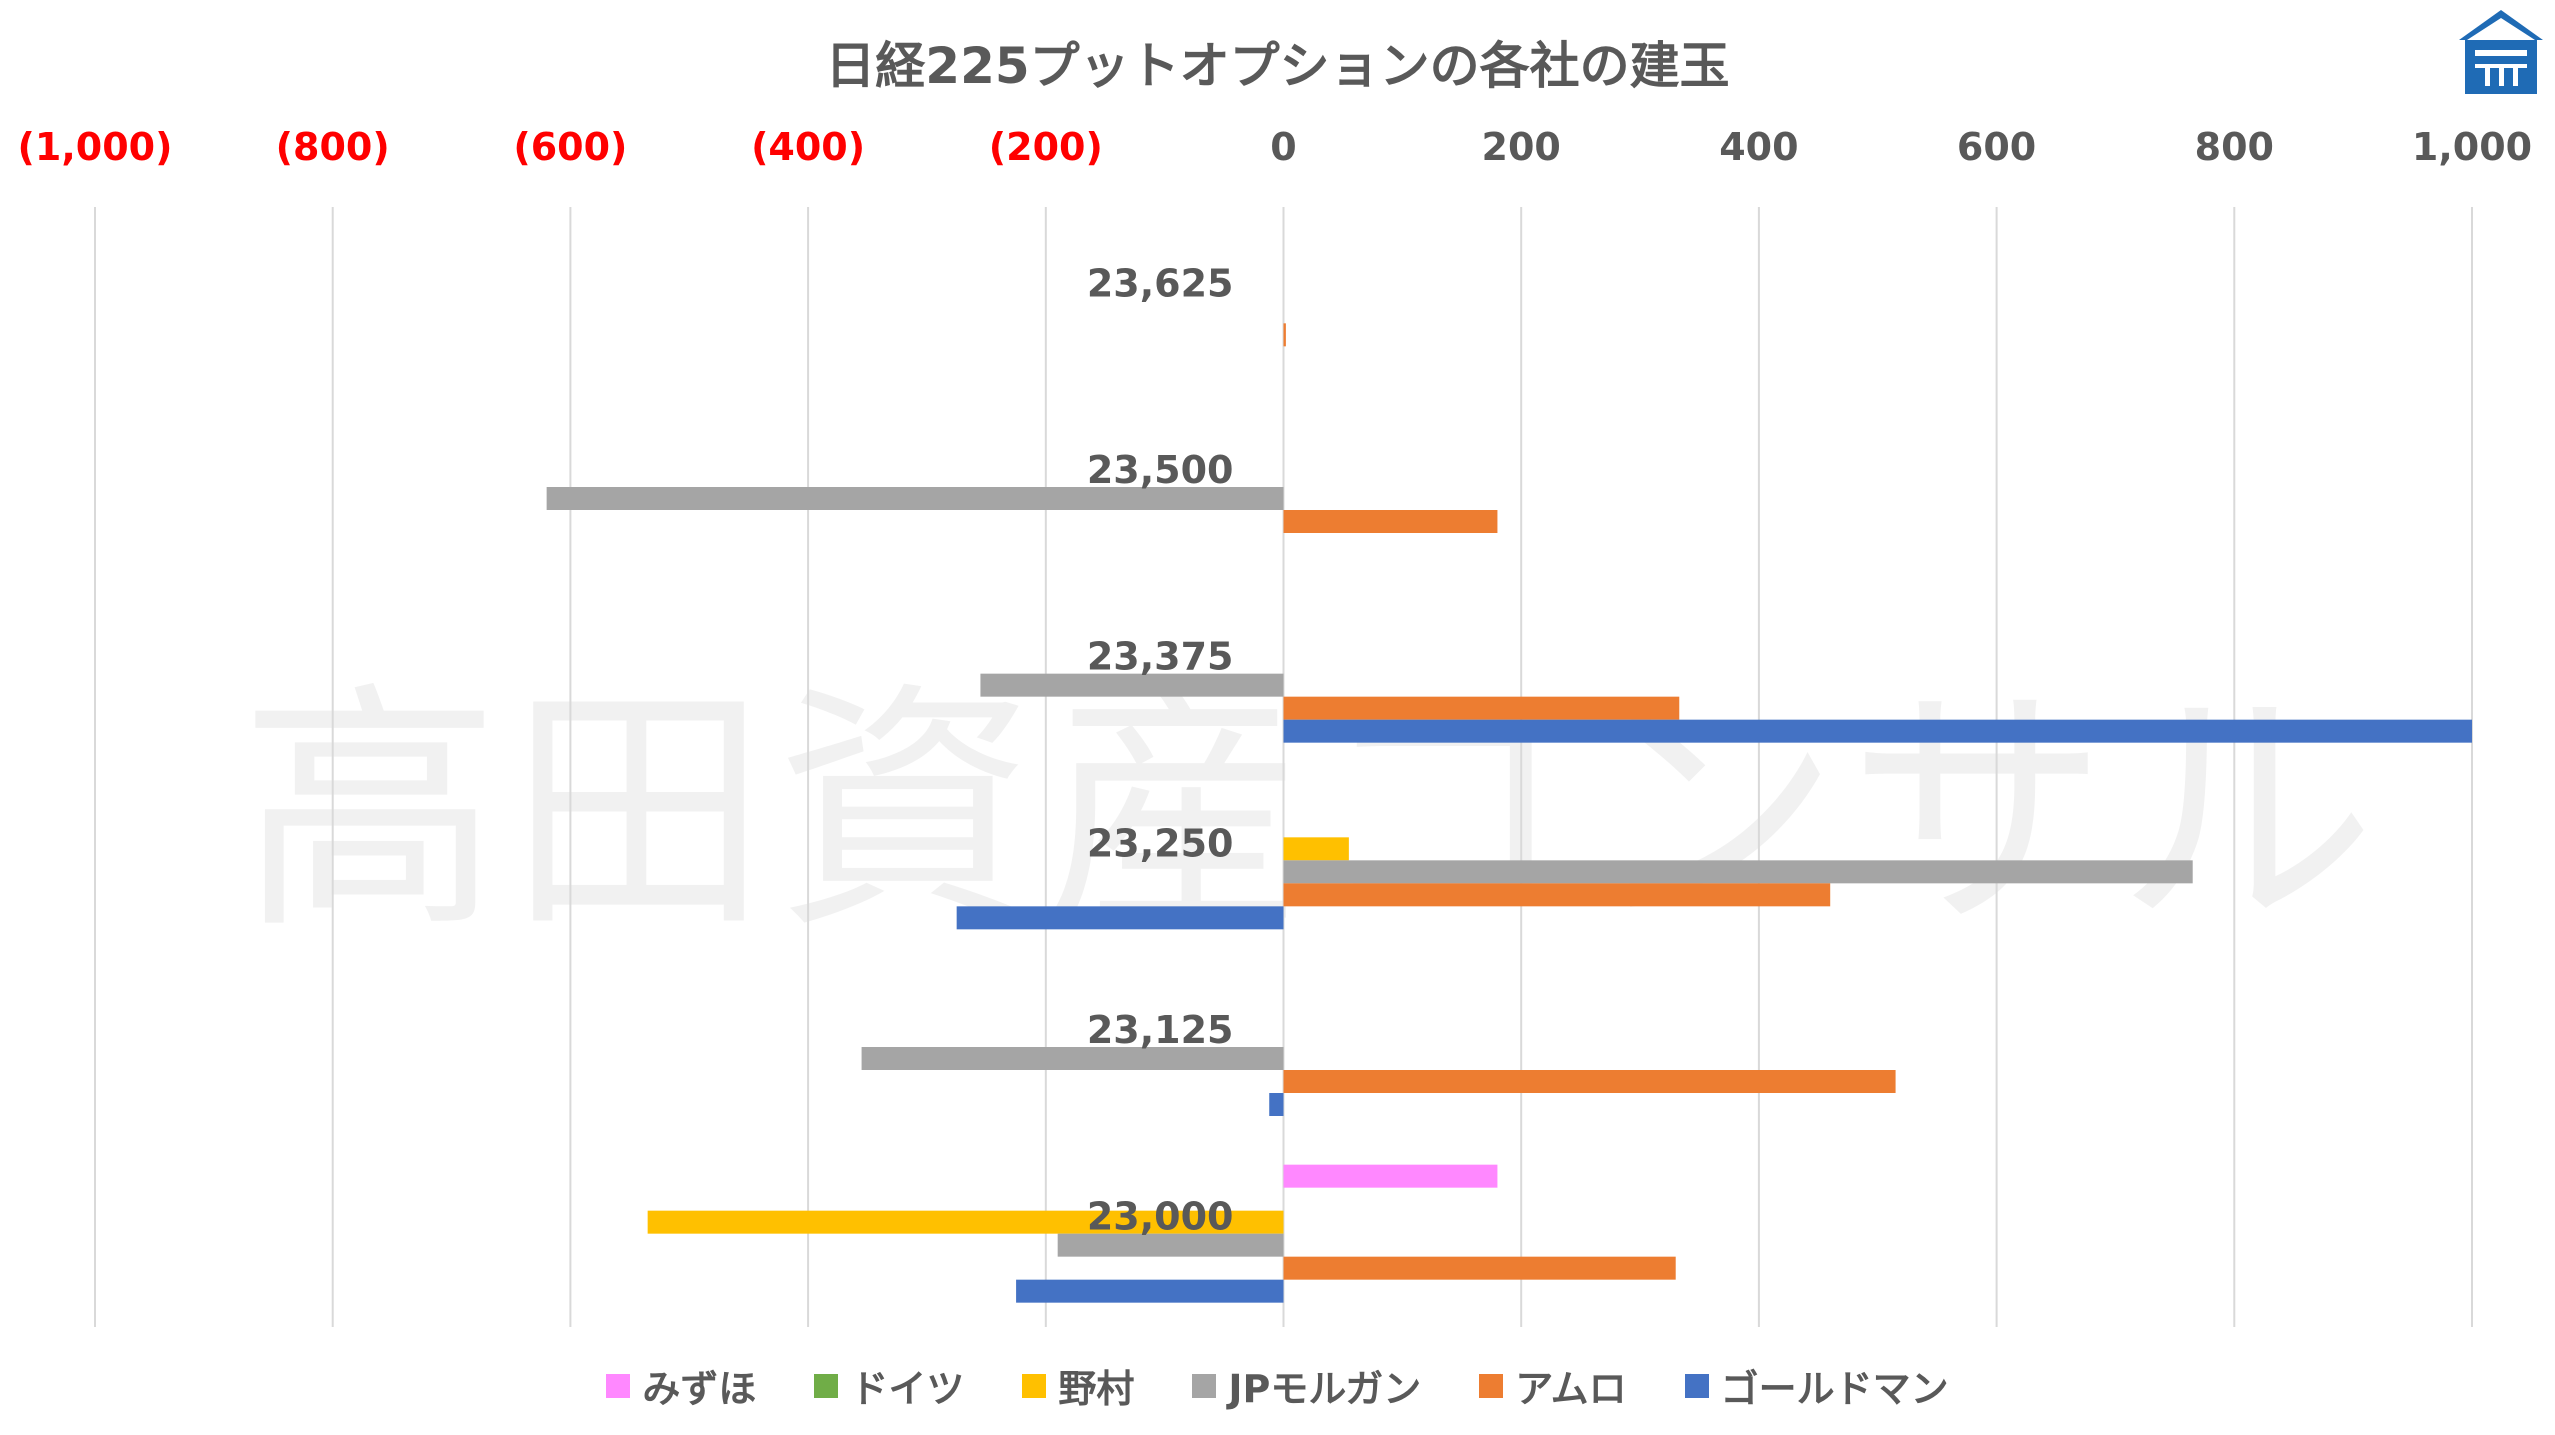 Image resolution: width=2555 pixels, height=1435 pixels. I want to click on category-label: 23,625, so click(1160, 283).